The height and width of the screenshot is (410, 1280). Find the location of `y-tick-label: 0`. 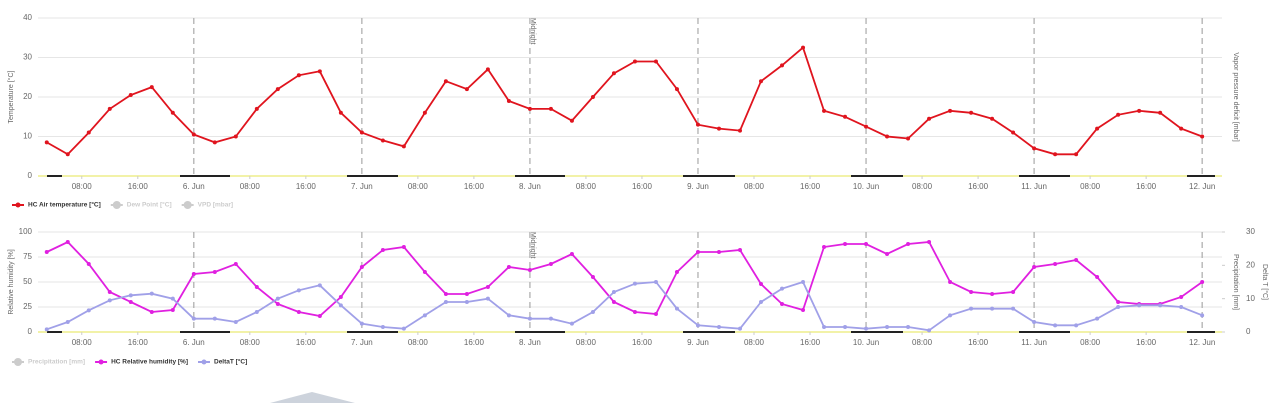

y-tick-label: 0 is located at coordinates (30, 331).